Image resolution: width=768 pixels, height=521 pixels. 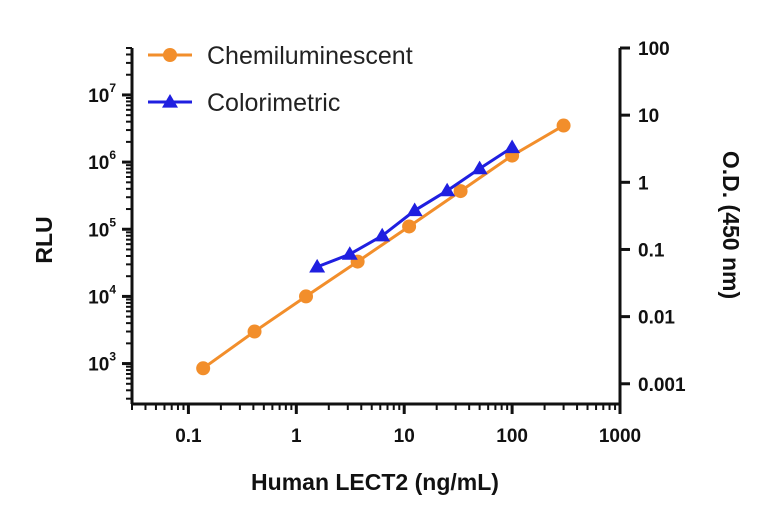 I want to click on x-axis-title: Human LECT2 (ng/mL), so click(x=375, y=482).